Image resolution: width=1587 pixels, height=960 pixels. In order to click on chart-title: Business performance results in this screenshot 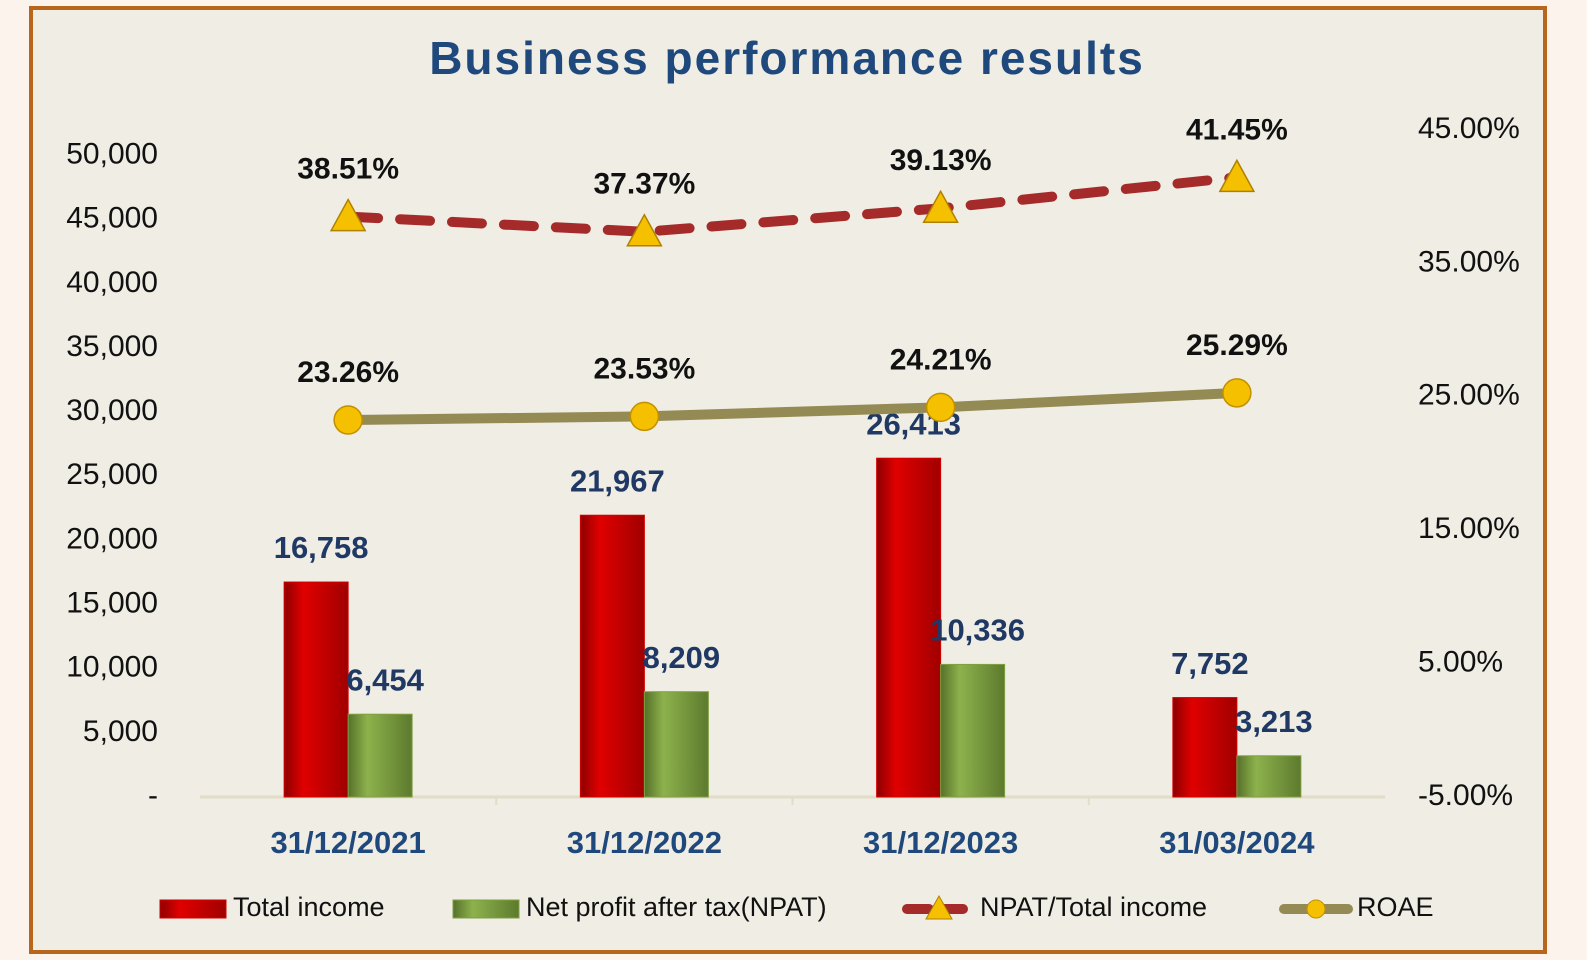, I will do `click(787, 58)`.